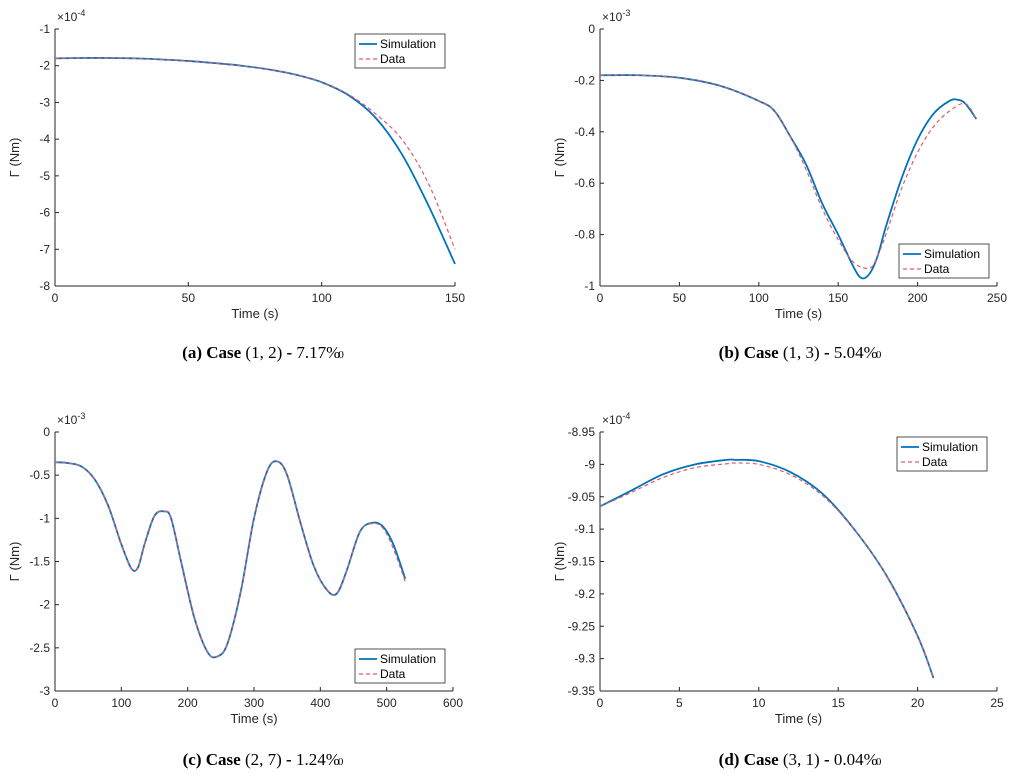 This screenshot has width=1011, height=776. What do you see at coordinates (44, 139) in the screenshot?
I see `y-tick-label: -4` at bounding box center [44, 139].